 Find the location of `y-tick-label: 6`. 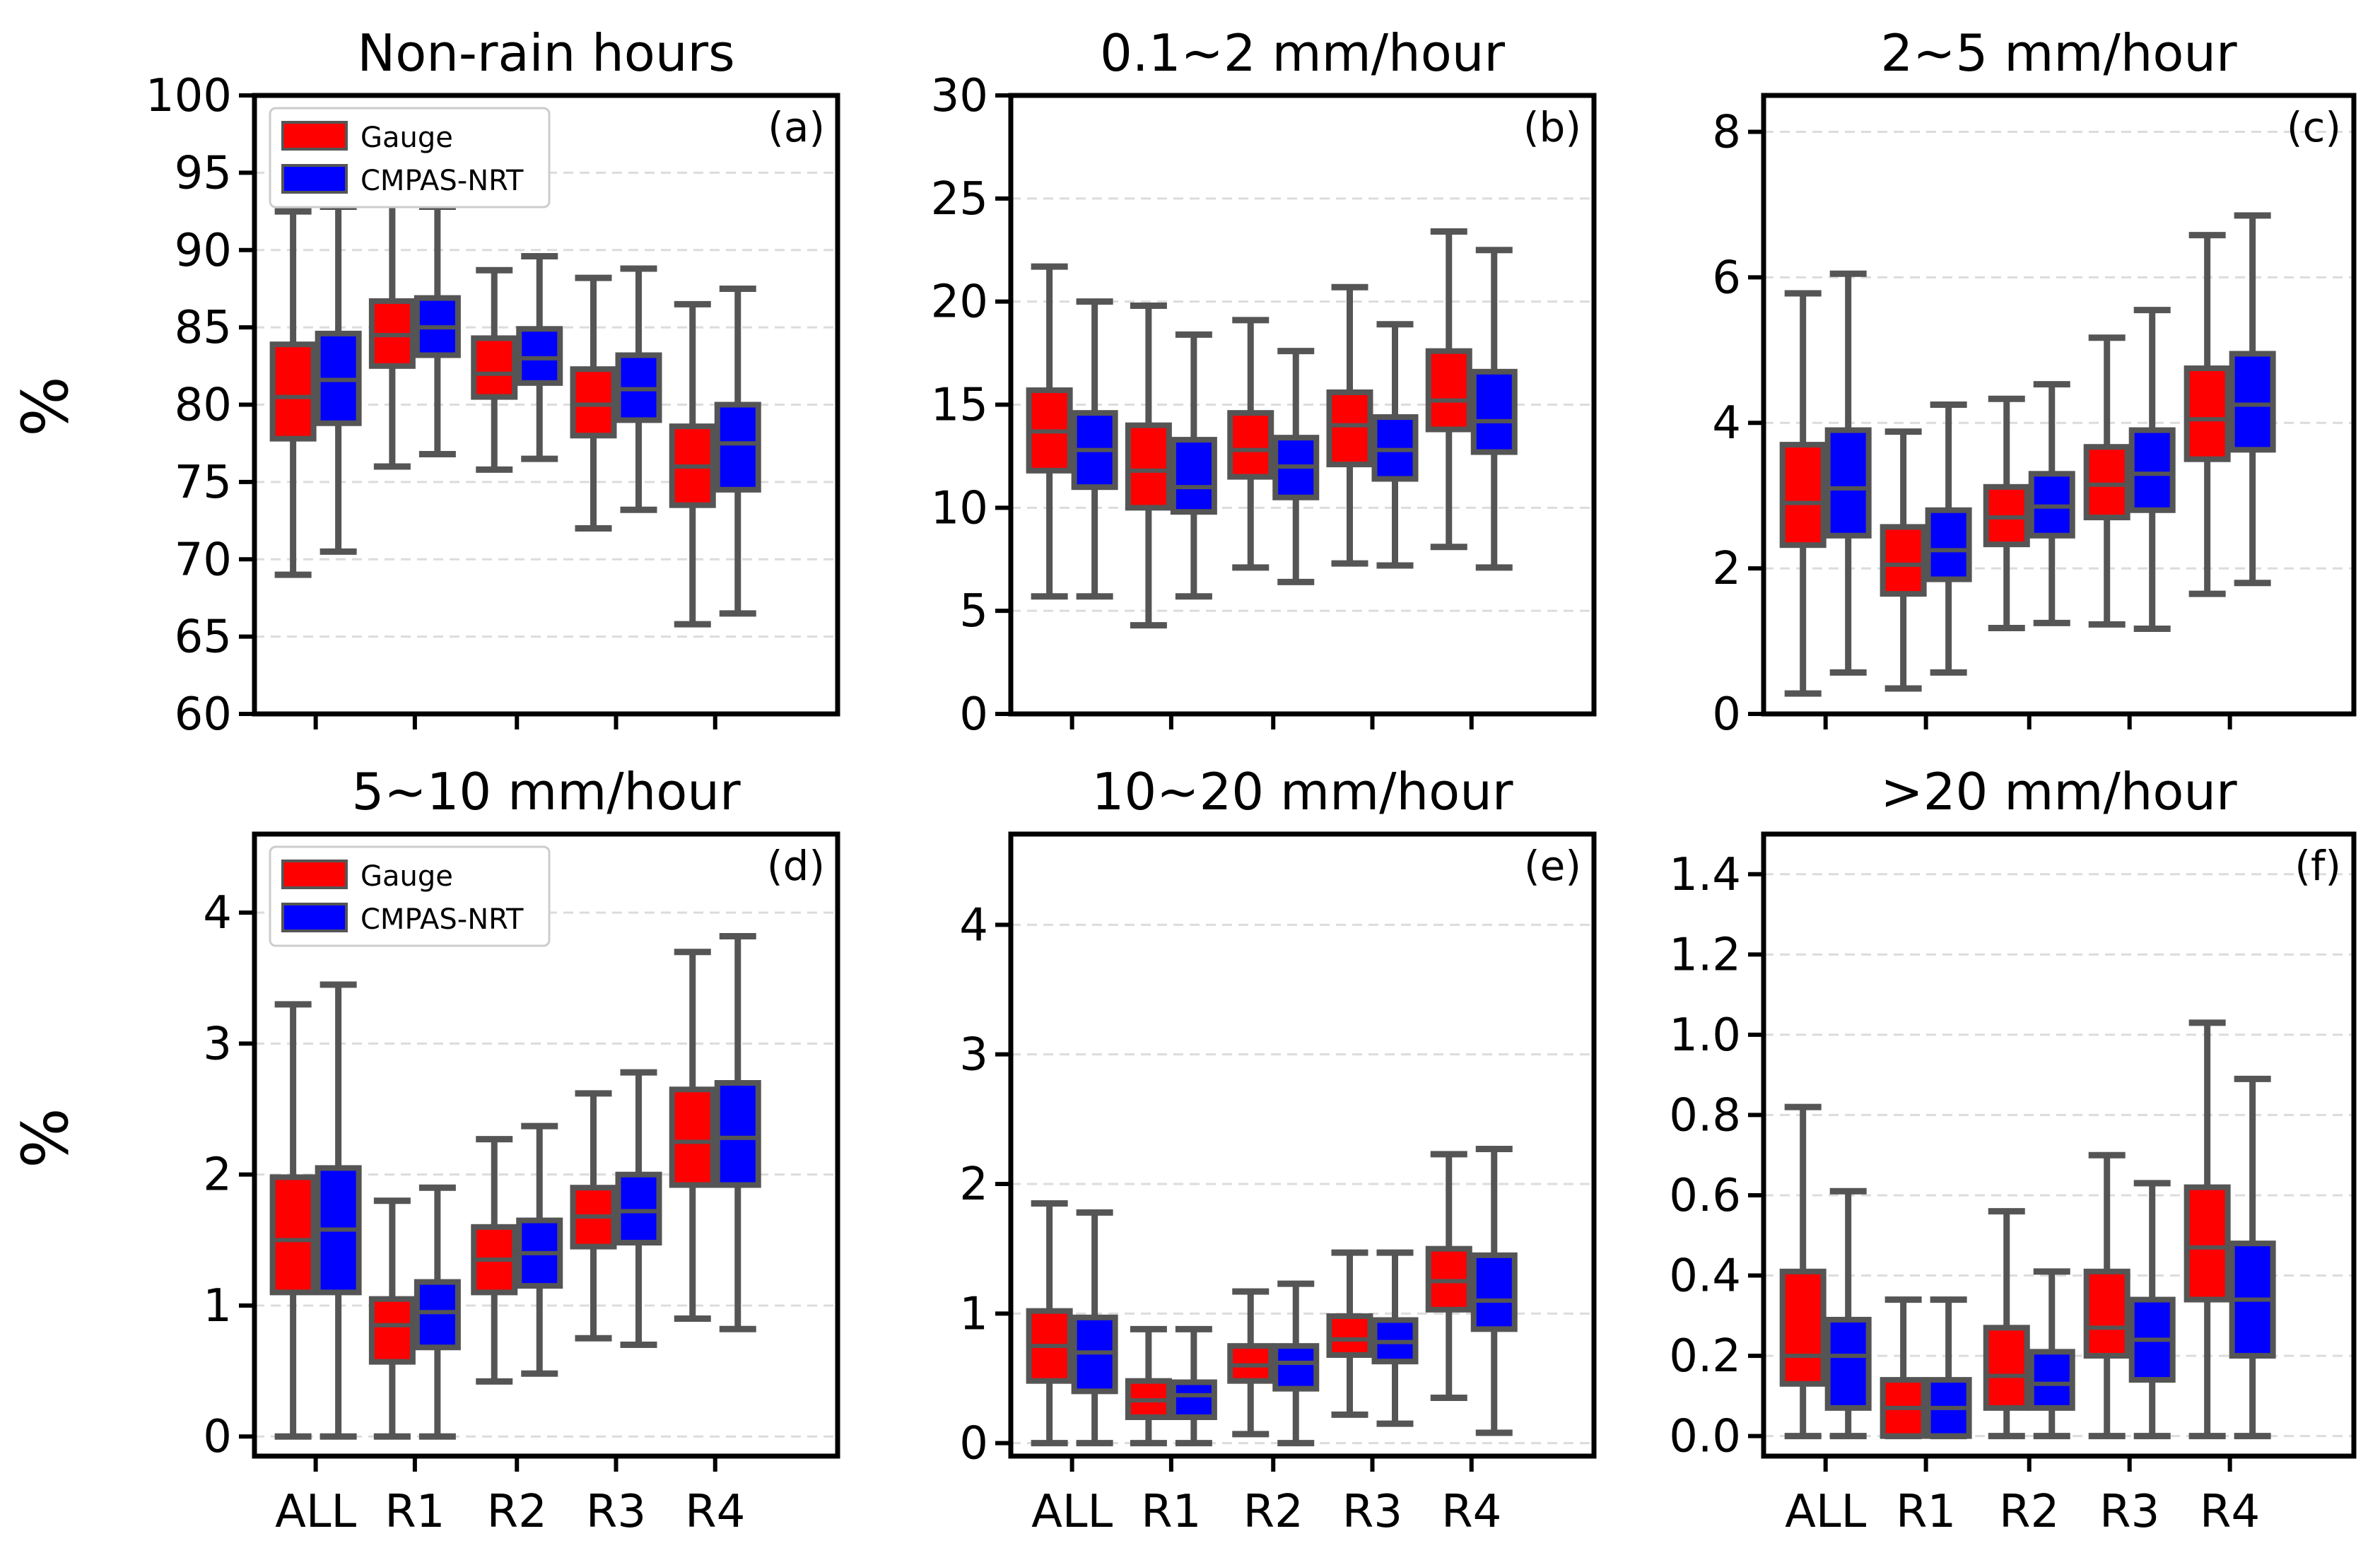

y-tick-label: 6 is located at coordinates (1727, 278).